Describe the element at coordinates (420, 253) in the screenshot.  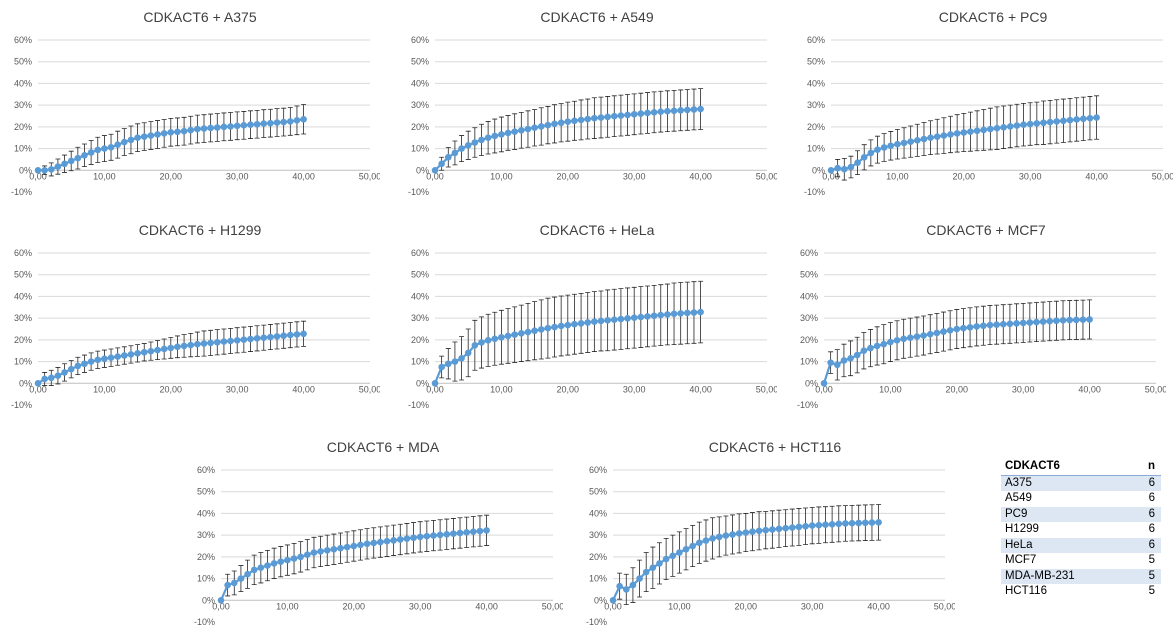
I see `y-tick-label: 60%` at that location.